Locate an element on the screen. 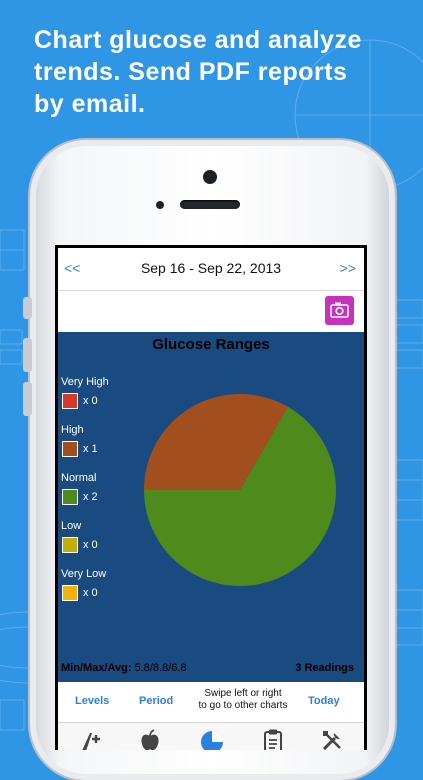  headline-line-3: by email. is located at coordinates (90, 104).